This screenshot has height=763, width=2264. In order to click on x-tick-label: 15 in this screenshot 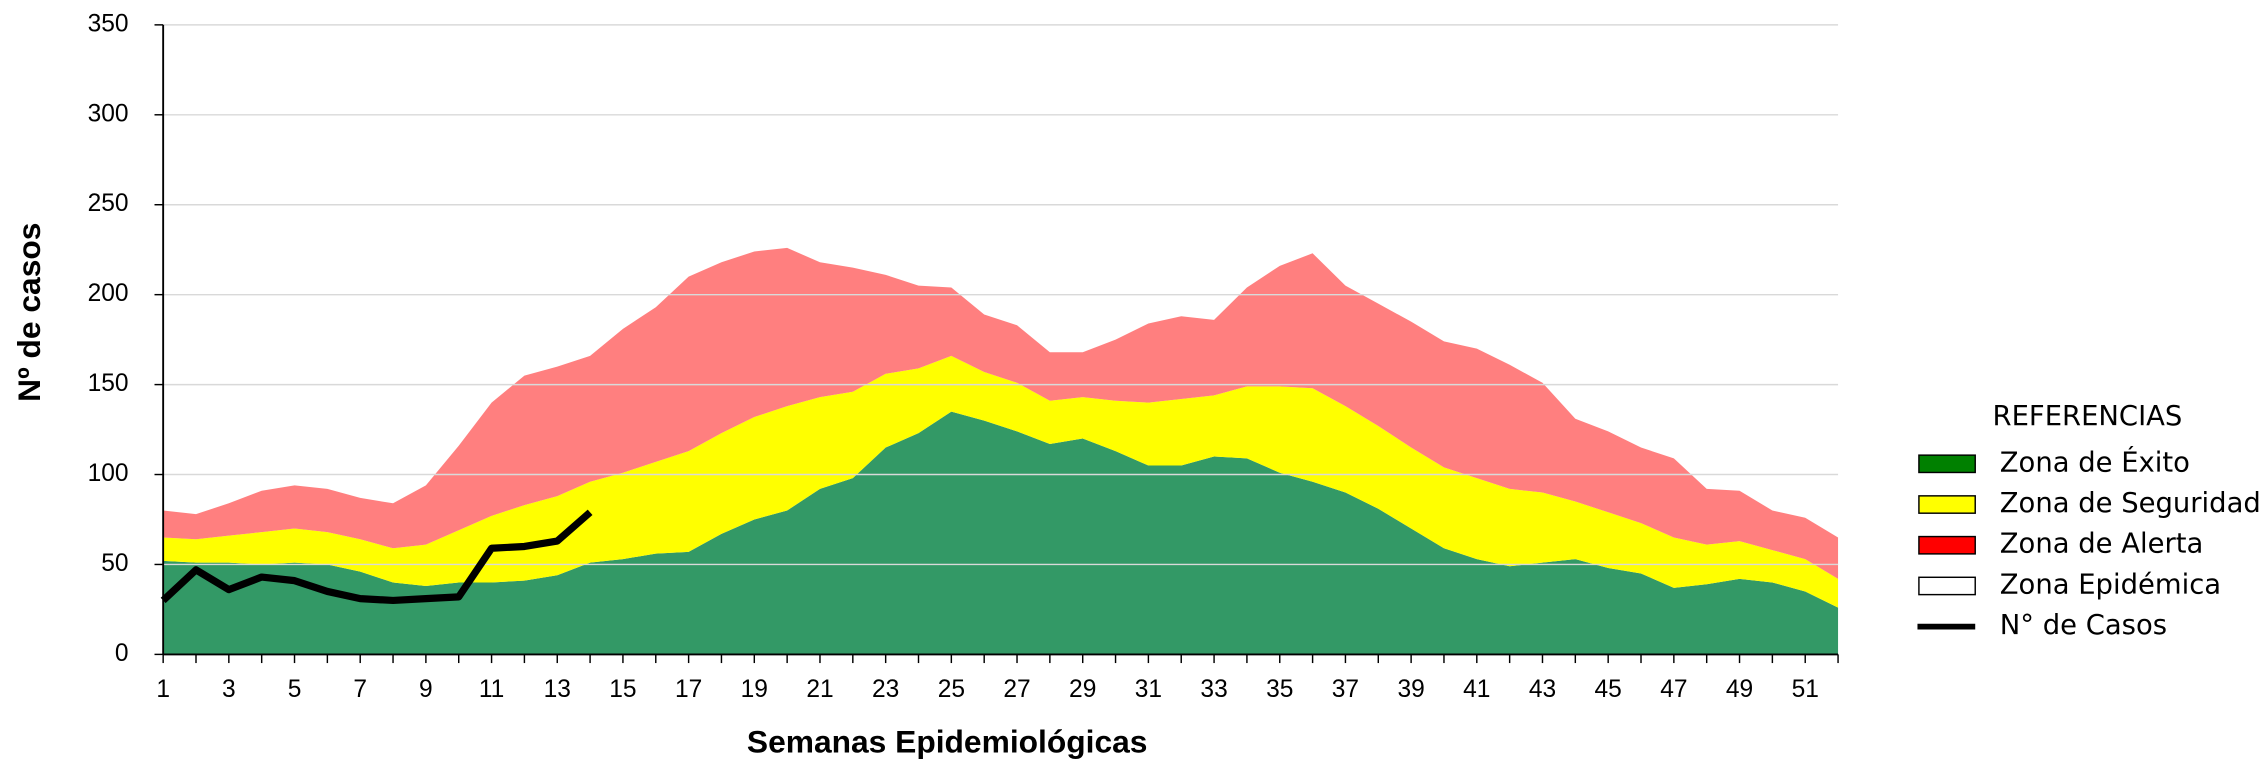, I will do `click(622, 689)`.